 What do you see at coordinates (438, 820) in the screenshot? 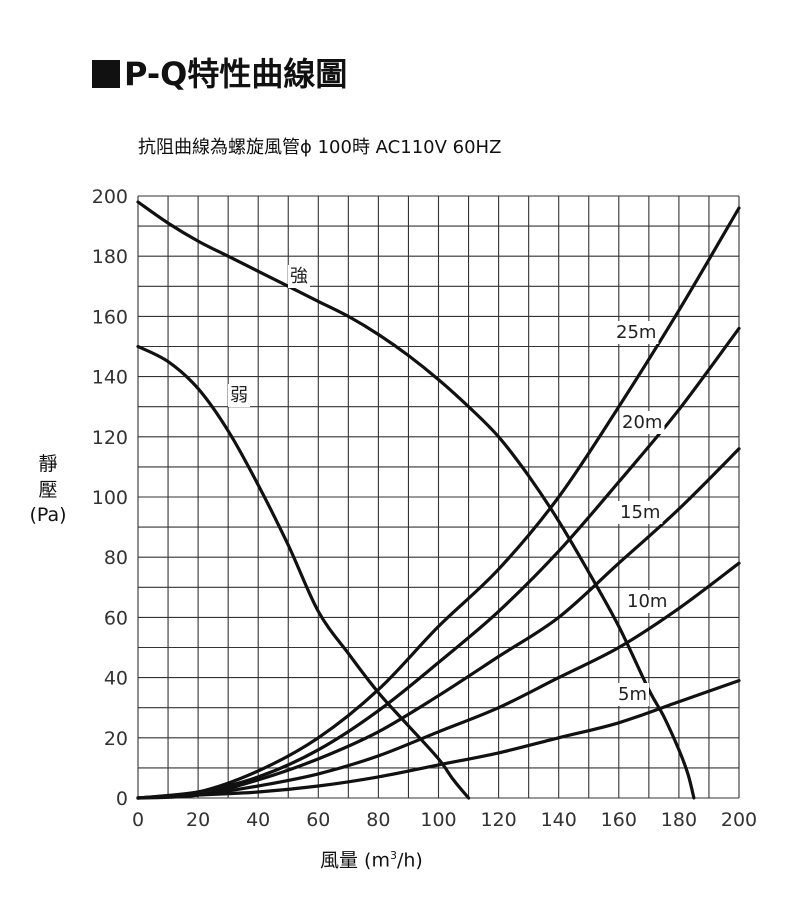
I see `x-tick-label: 100` at bounding box center [438, 820].